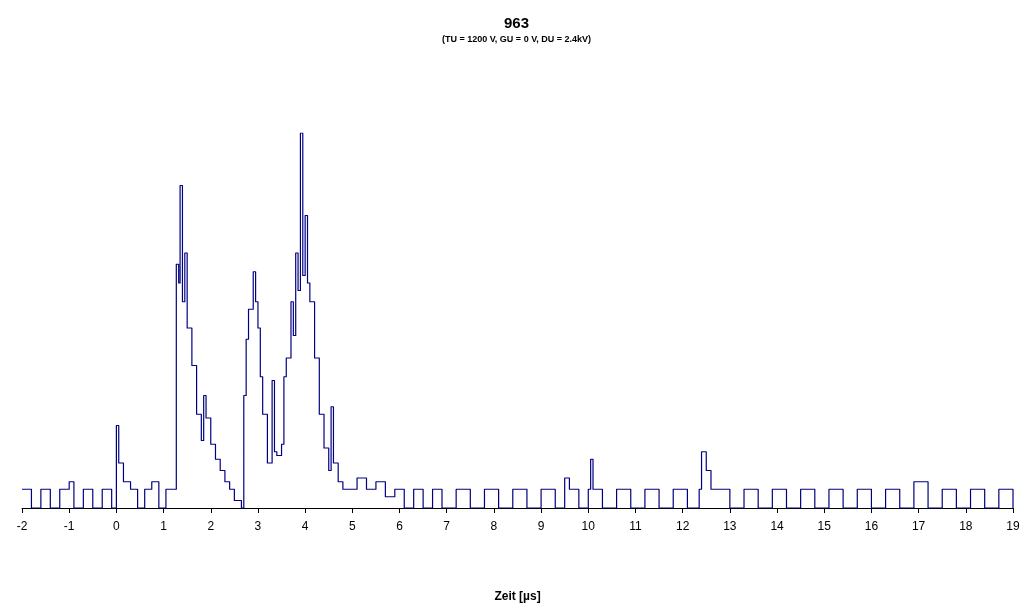 This screenshot has width=1033, height=615. Describe the element at coordinates (1013, 526) in the screenshot. I see `x-tick-label: 19` at that location.